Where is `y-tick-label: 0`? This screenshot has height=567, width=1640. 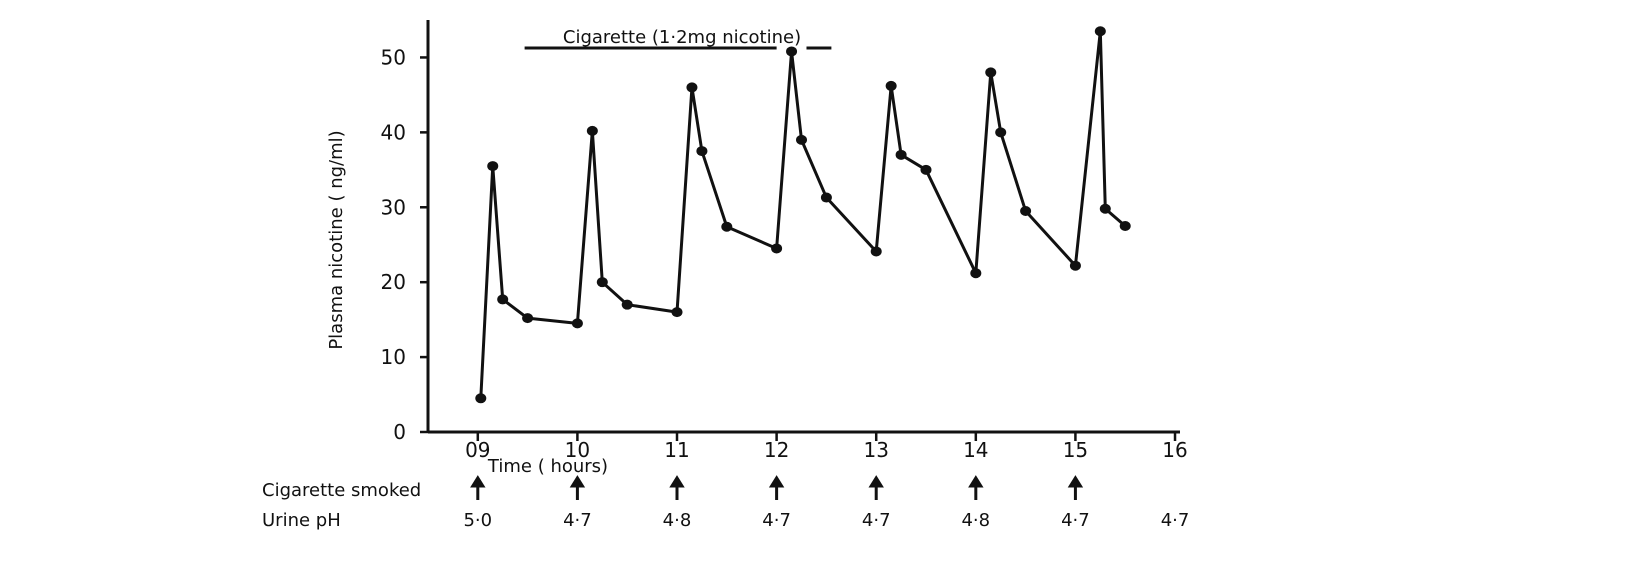
y-tick-label: 0 is located at coordinates (399, 432).